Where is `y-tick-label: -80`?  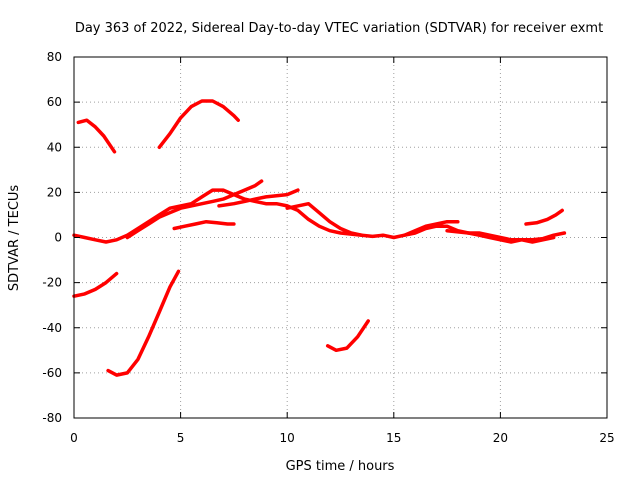
y-tick-label: -80 is located at coordinates (52, 418).